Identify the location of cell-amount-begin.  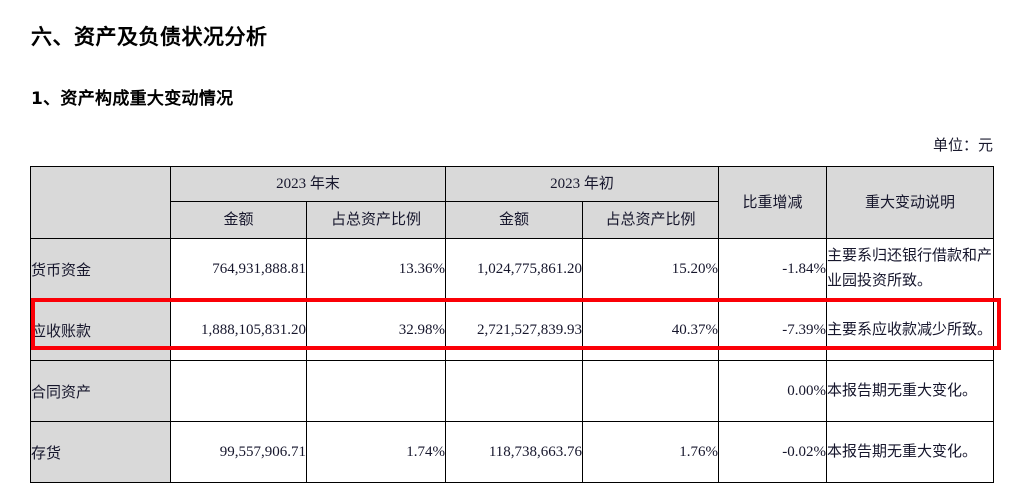
(514, 391).